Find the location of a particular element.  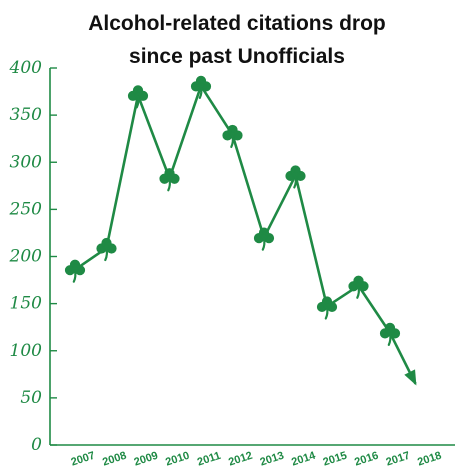

x-tick-label: 2013 is located at coordinates (272, 459).